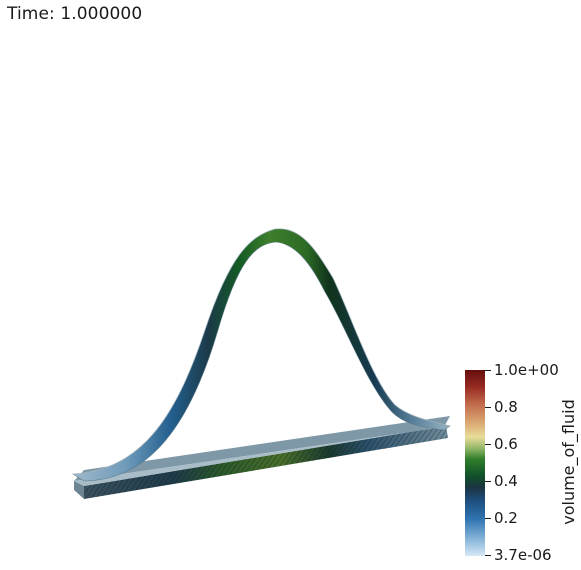 This screenshot has width=581, height=570. What do you see at coordinates (568, 462) in the screenshot?
I see `colorbar-title: volume_of_fluid` at bounding box center [568, 462].